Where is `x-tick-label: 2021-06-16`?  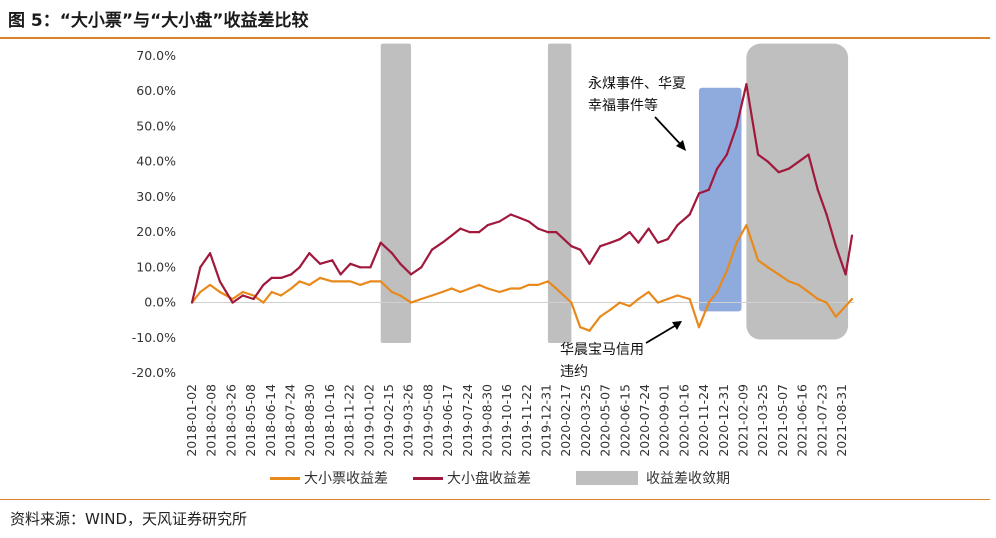
x-tick-label: 2021-06-16 is located at coordinates (802, 420).